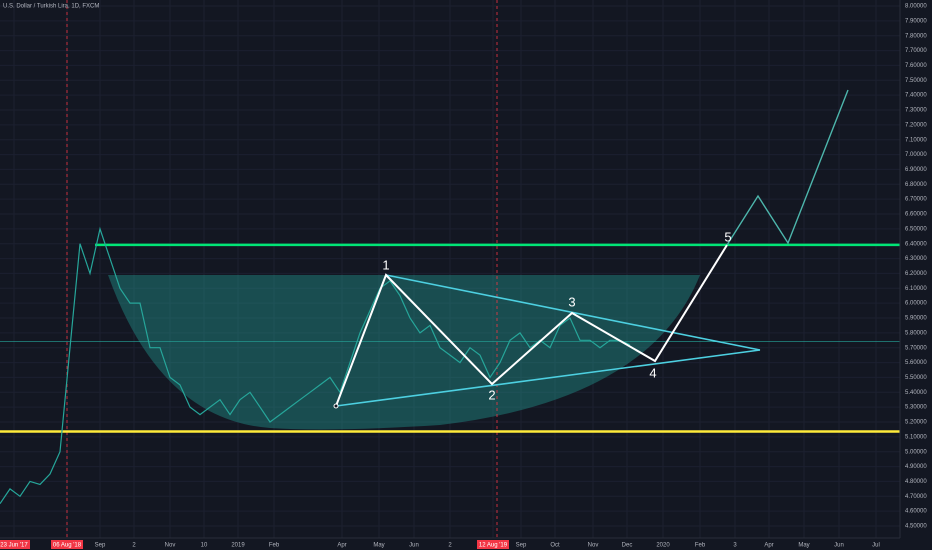  Describe the element at coordinates (663, 546) in the screenshot. I see `x-tick-label: 2020` at that location.